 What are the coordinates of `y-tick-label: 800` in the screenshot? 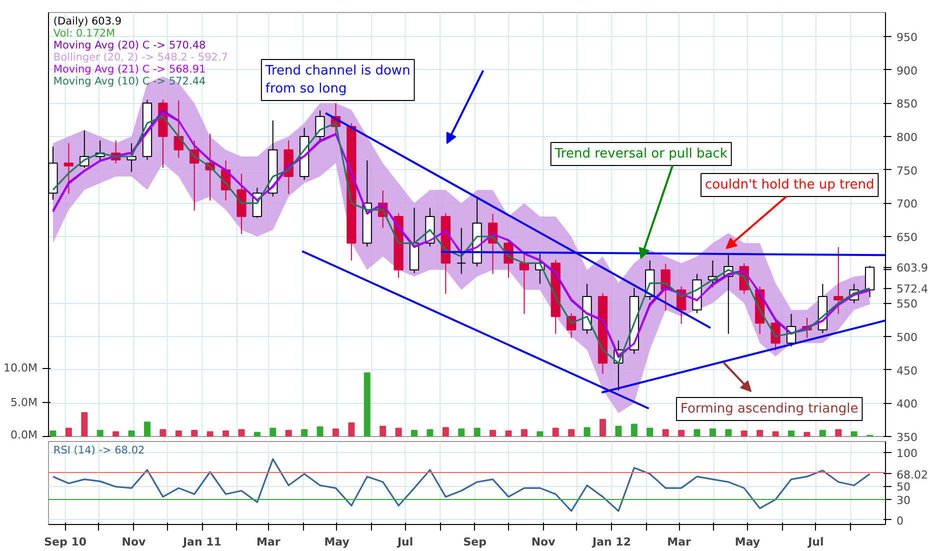 It's located at (907, 137).